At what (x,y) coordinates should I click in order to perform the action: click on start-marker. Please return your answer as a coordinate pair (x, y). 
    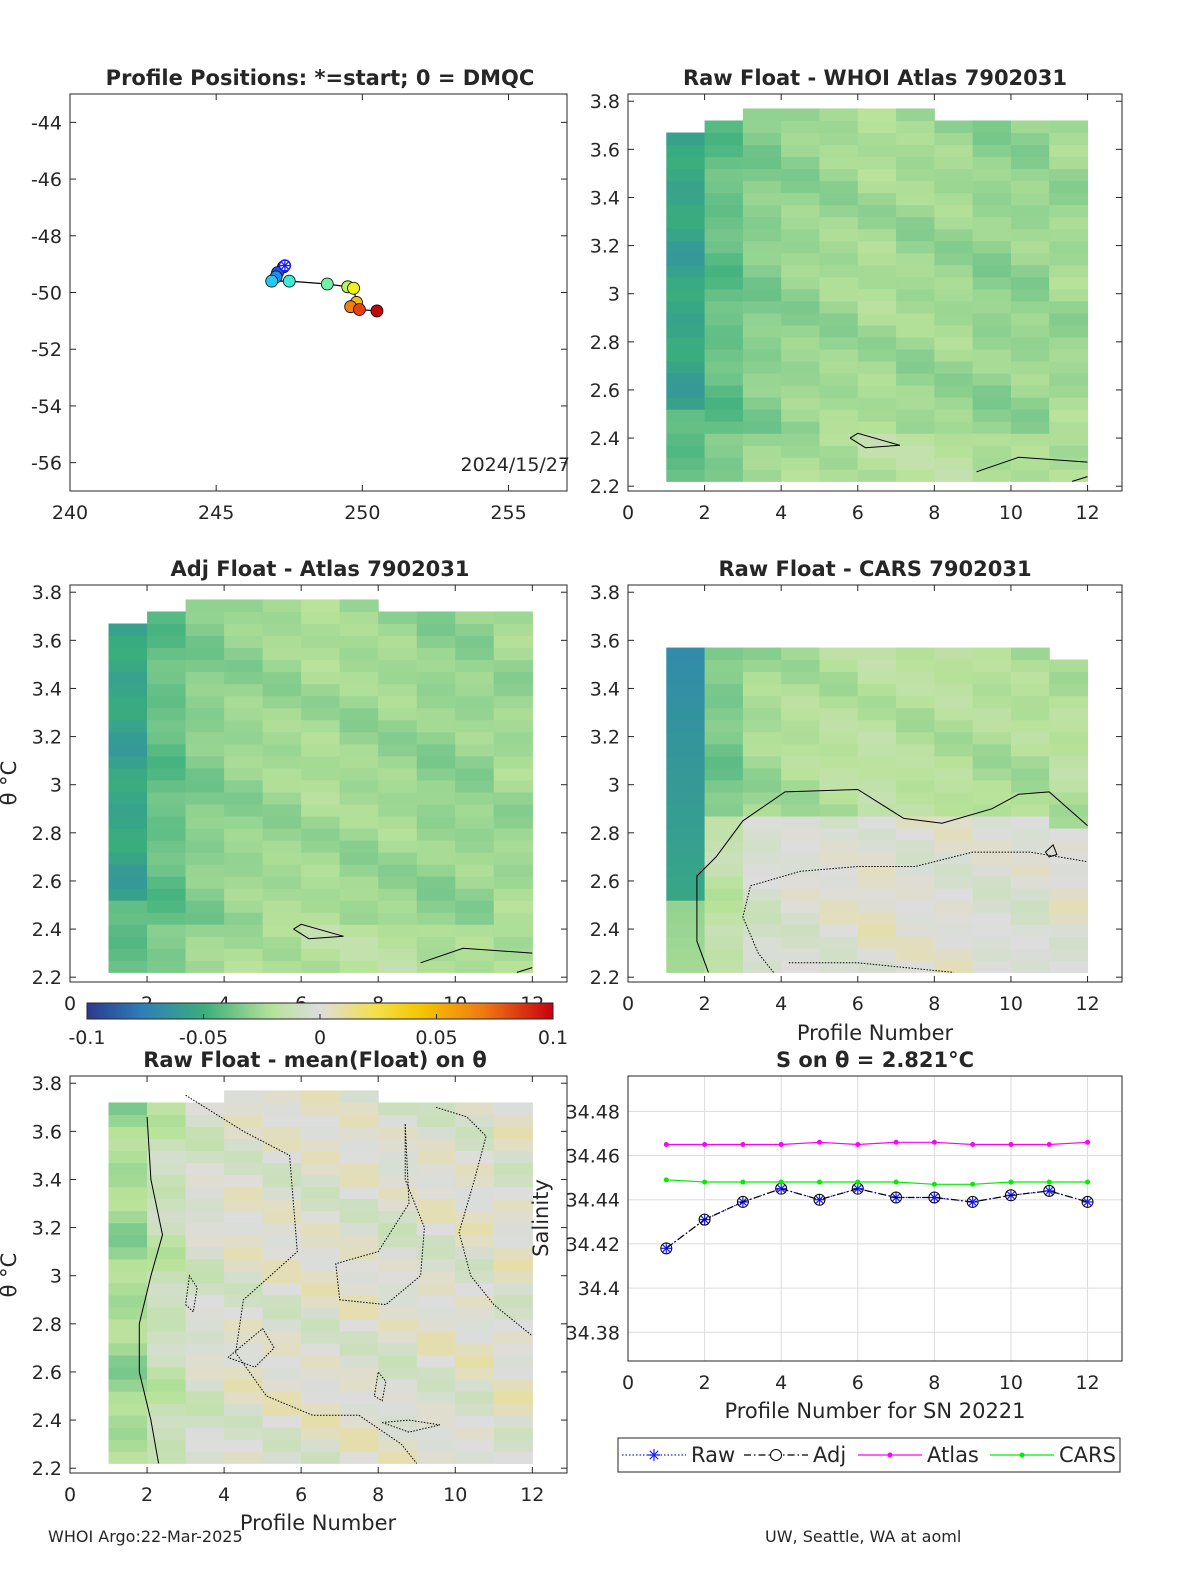
    Looking at the image, I should click on (285, 265).